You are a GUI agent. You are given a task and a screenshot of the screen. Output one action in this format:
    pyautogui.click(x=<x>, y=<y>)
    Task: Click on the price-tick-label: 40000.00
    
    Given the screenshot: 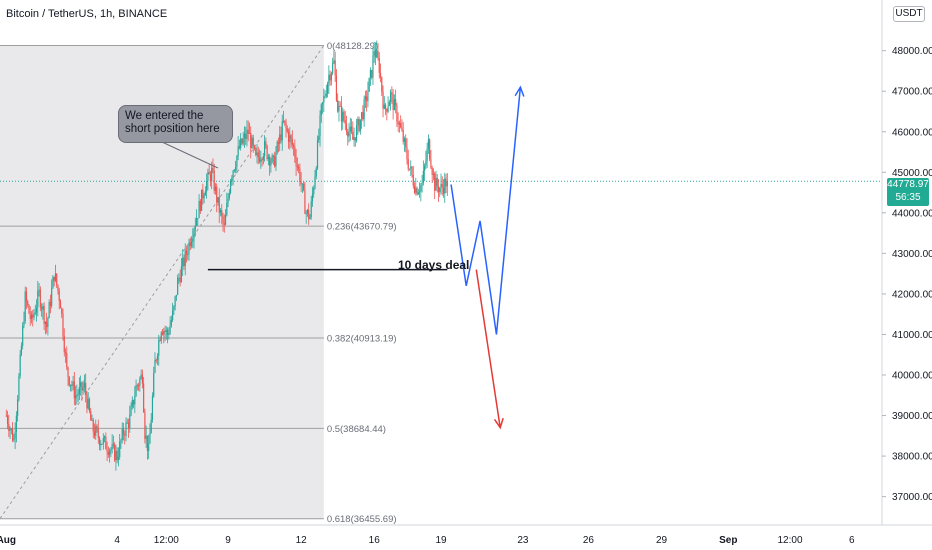 What is the action you would take?
    pyautogui.click(x=912, y=376)
    